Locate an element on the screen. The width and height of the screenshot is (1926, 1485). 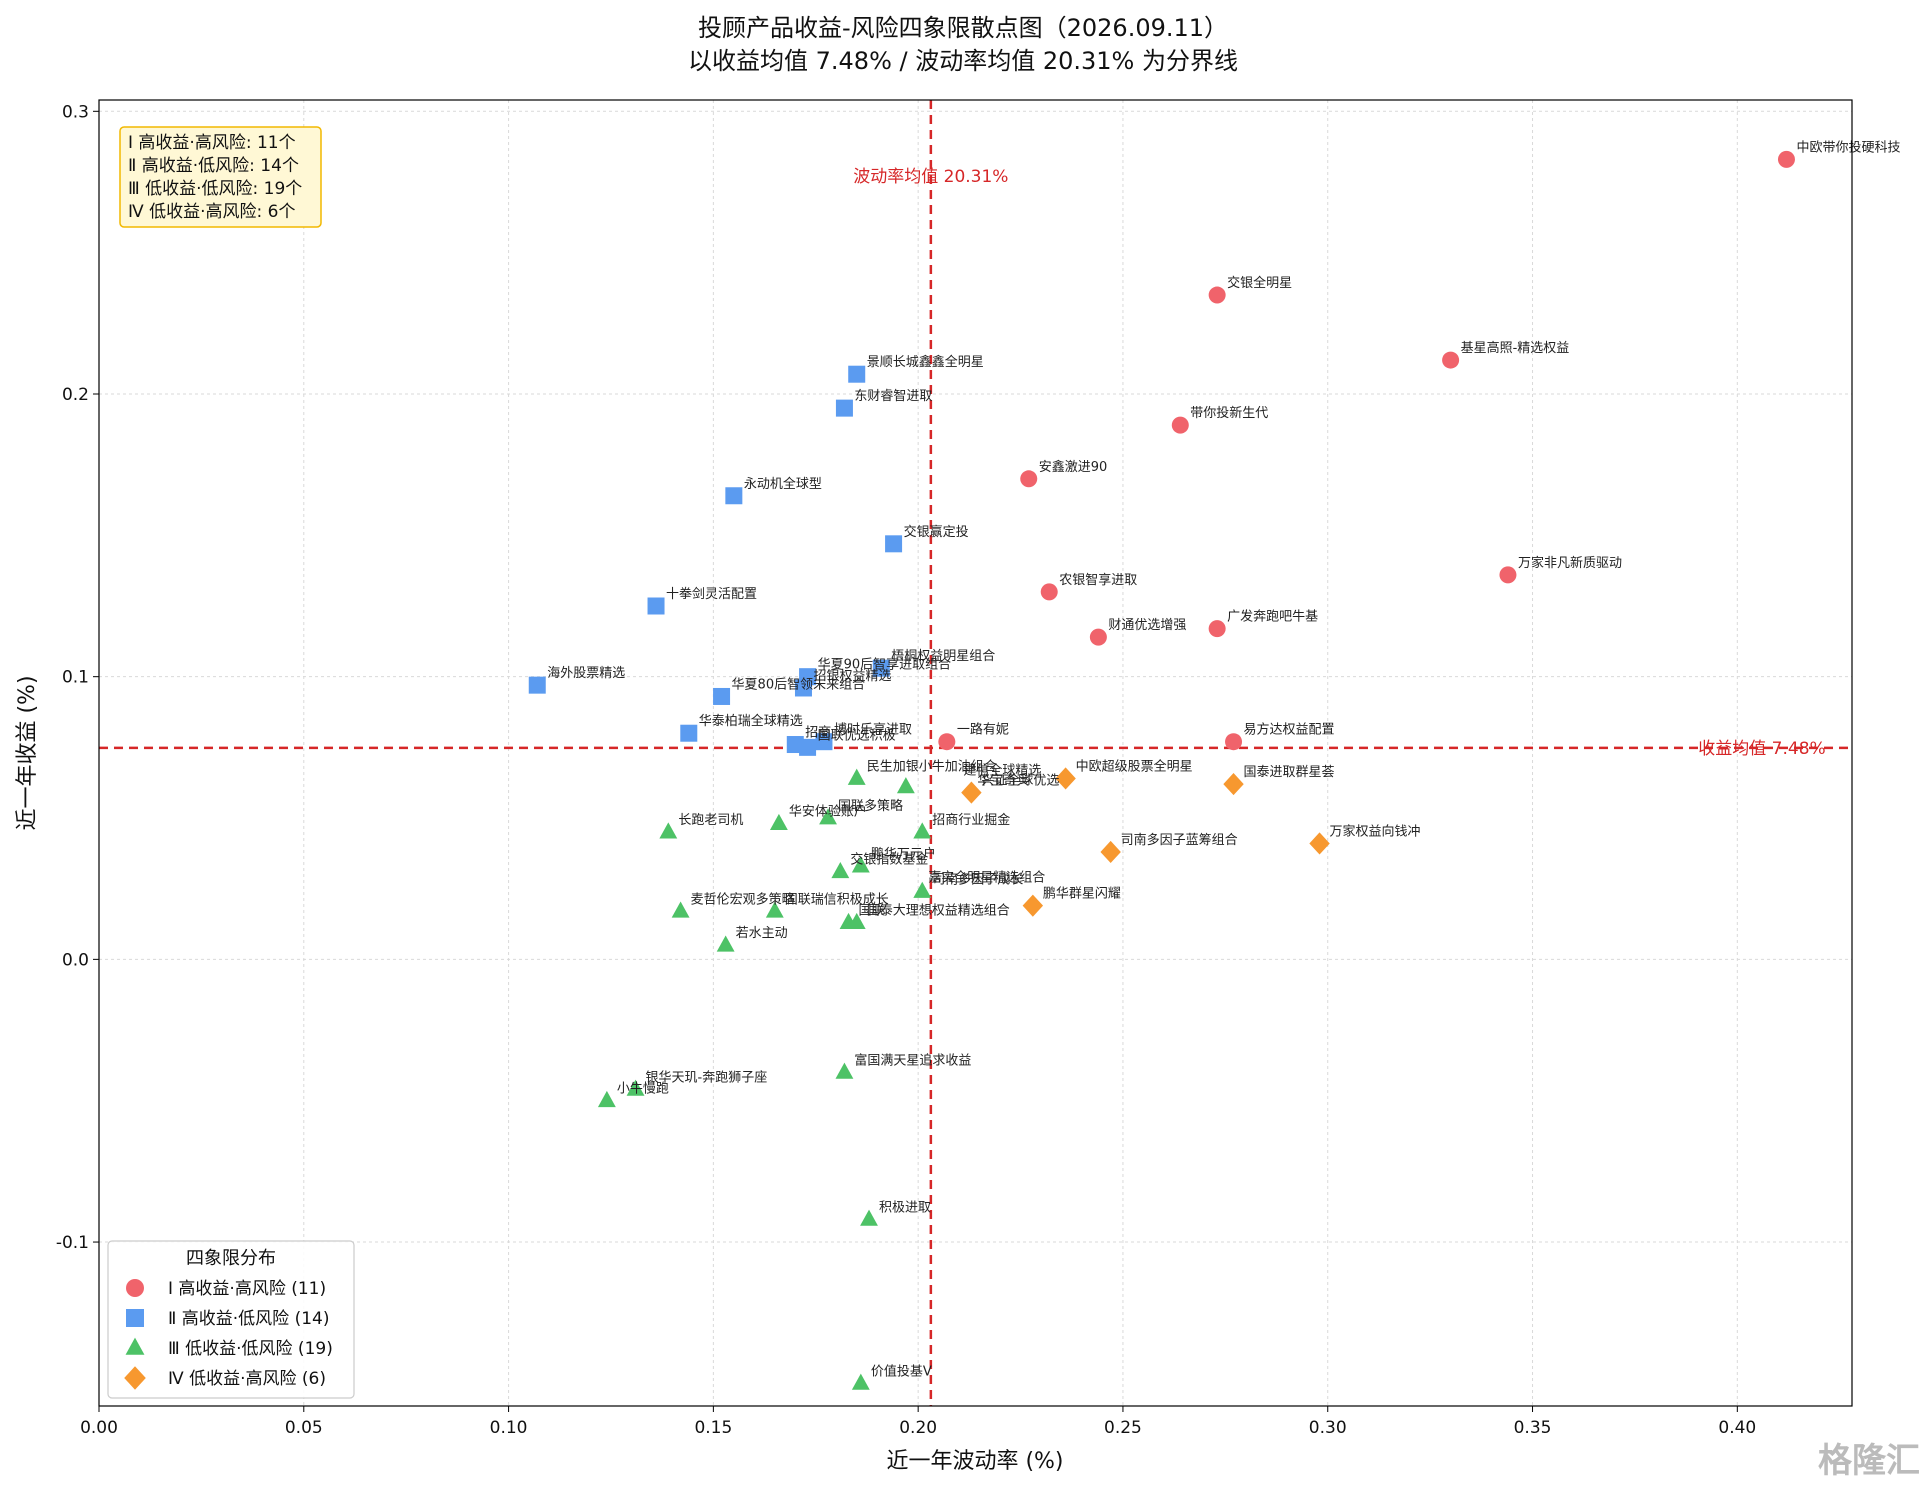
y-tick-label: 0.0 is located at coordinates (75, 960).